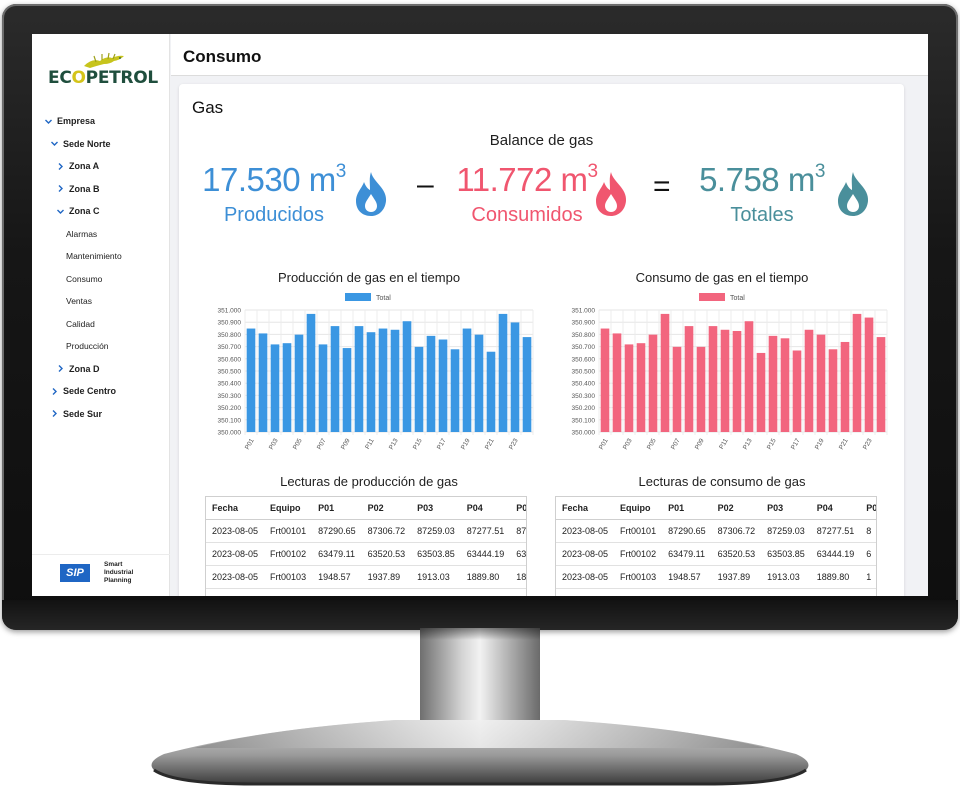  I want to click on sidebar-item-label: Producción, so click(87, 346).